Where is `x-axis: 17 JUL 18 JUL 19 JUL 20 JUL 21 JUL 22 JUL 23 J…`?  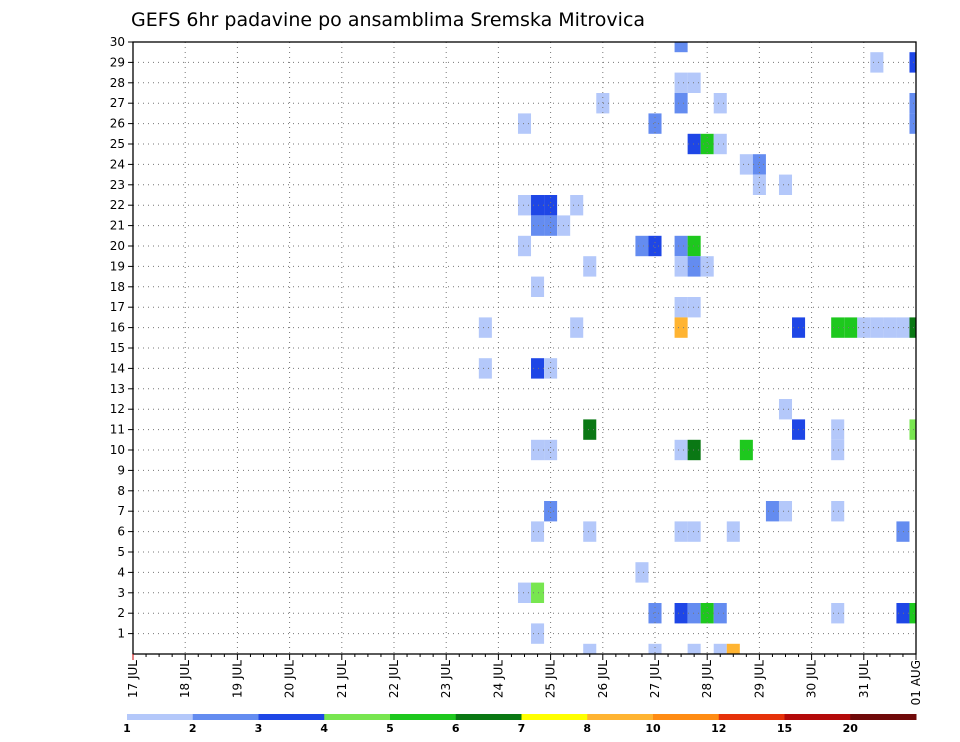 x-axis: 17 JUL 18 JUL 19 JUL 20 JUL 21 JUL 22 JUL 23 J… is located at coordinates (524, 679).